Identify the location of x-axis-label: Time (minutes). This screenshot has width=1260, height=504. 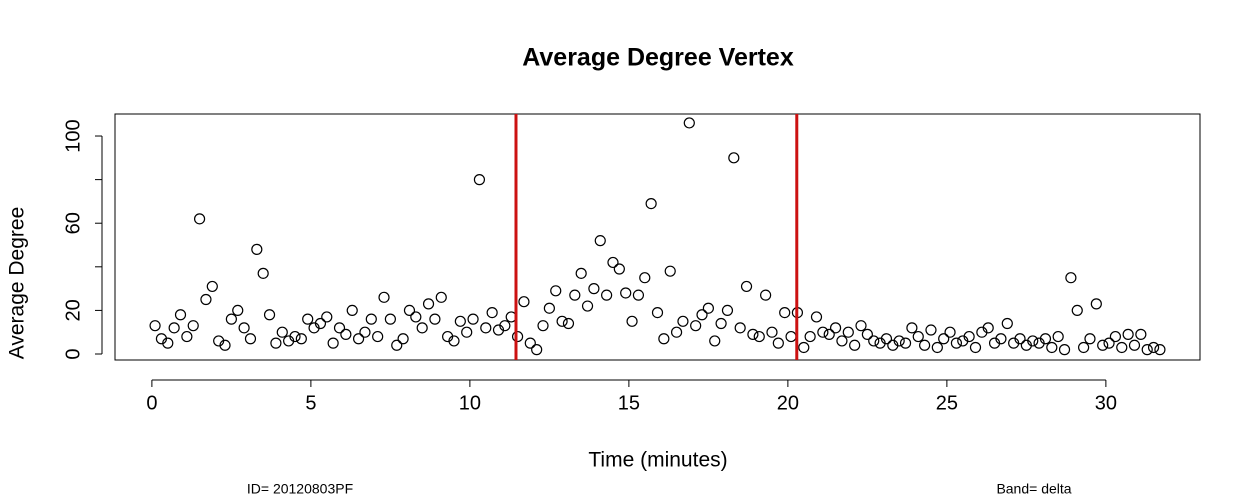
(657, 460).